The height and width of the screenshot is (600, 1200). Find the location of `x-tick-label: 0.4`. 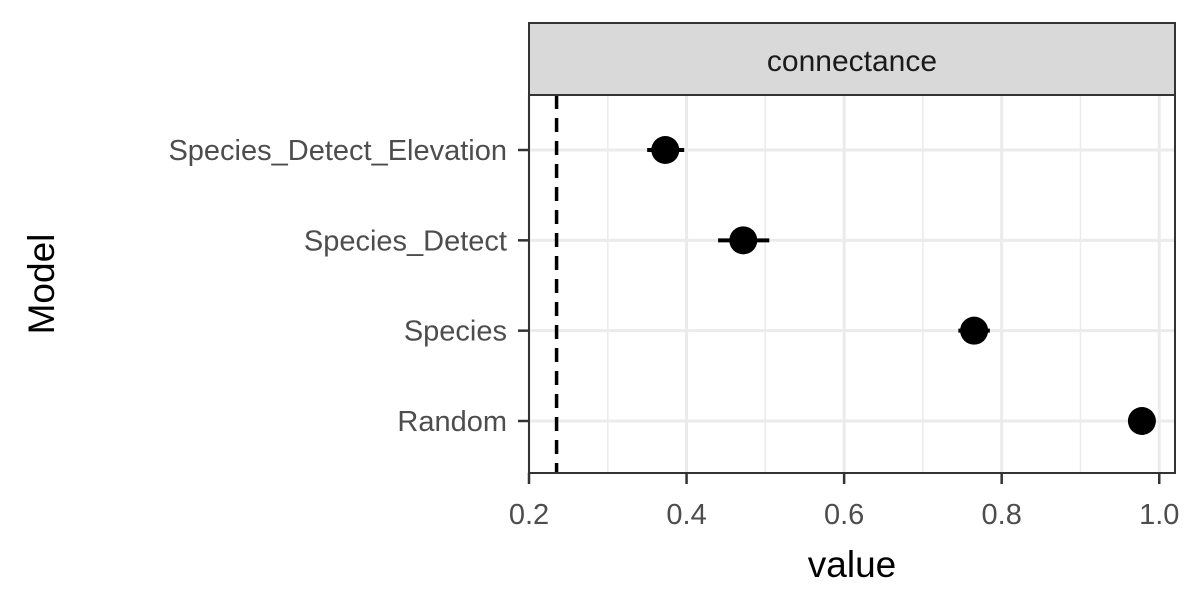

x-tick-label: 0.4 is located at coordinates (686, 515).